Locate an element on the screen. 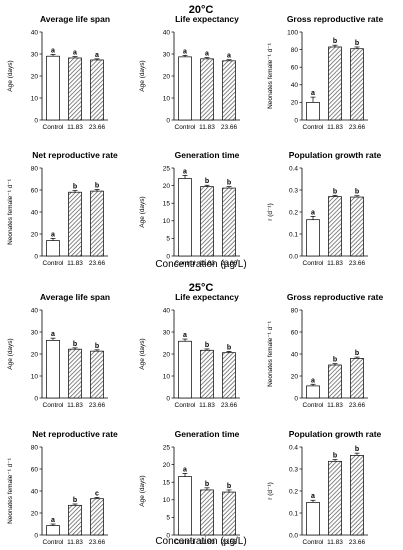  chart-title: Average life span is located at coordinates (75, 19).